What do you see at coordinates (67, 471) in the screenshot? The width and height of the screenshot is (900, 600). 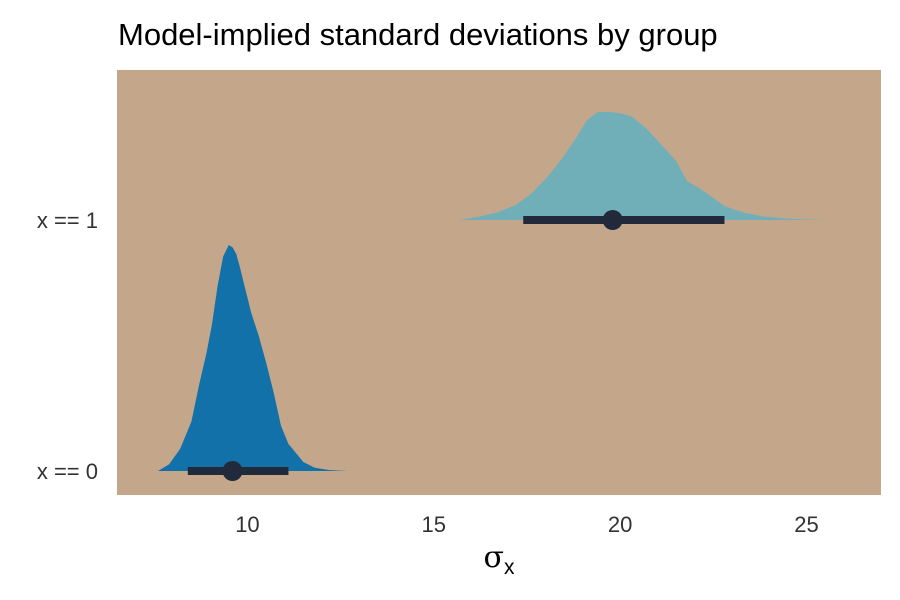 I see `y-tick-label: x == 0` at bounding box center [67, 471].